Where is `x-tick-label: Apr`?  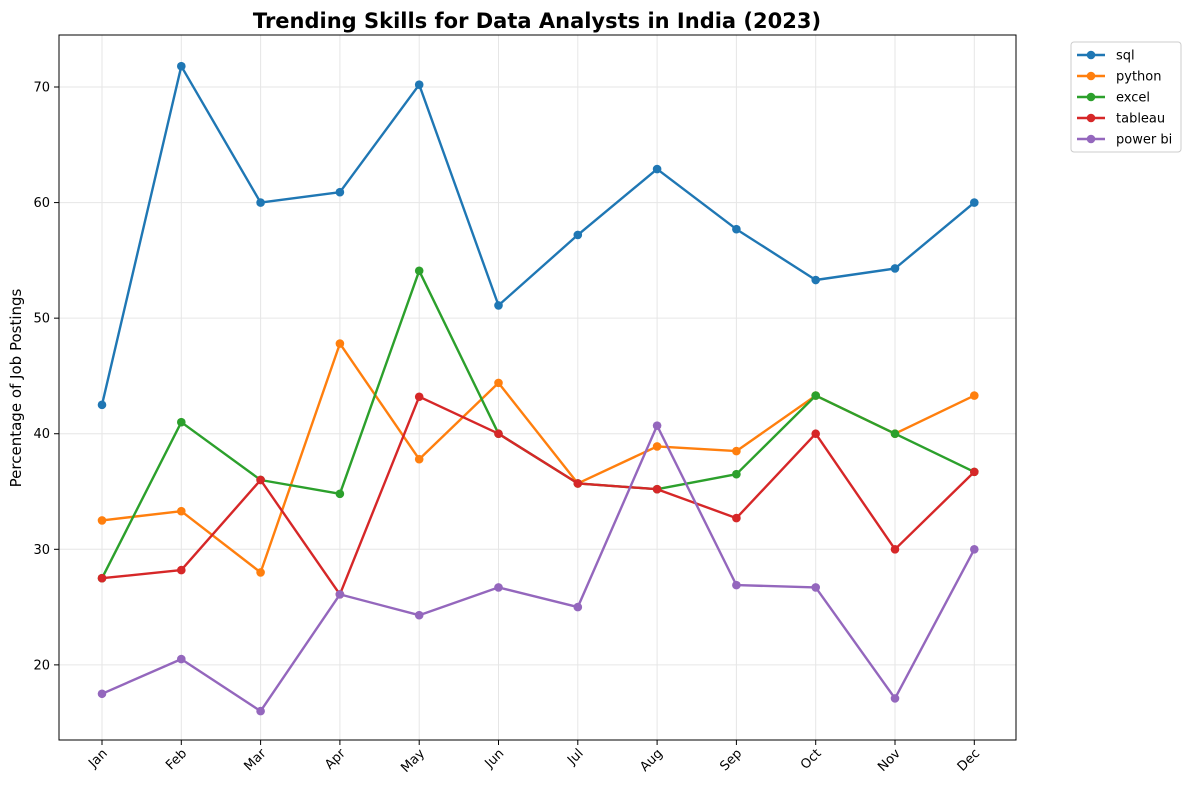
x-tick-label: Apr is located at coordinates (335, 759).